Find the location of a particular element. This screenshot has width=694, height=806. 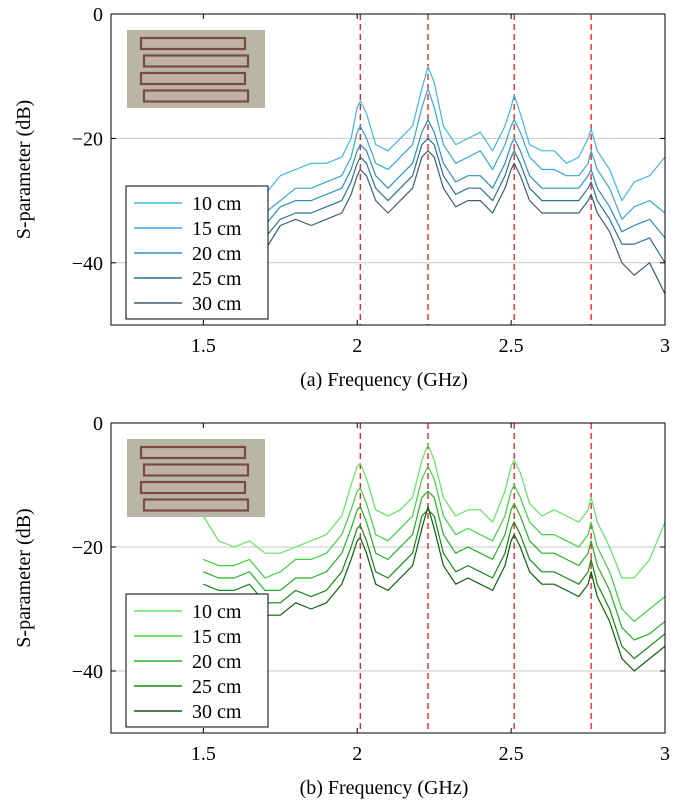

caption-b: (b) Frequency (GHz) is located at coordinates (384, 788).